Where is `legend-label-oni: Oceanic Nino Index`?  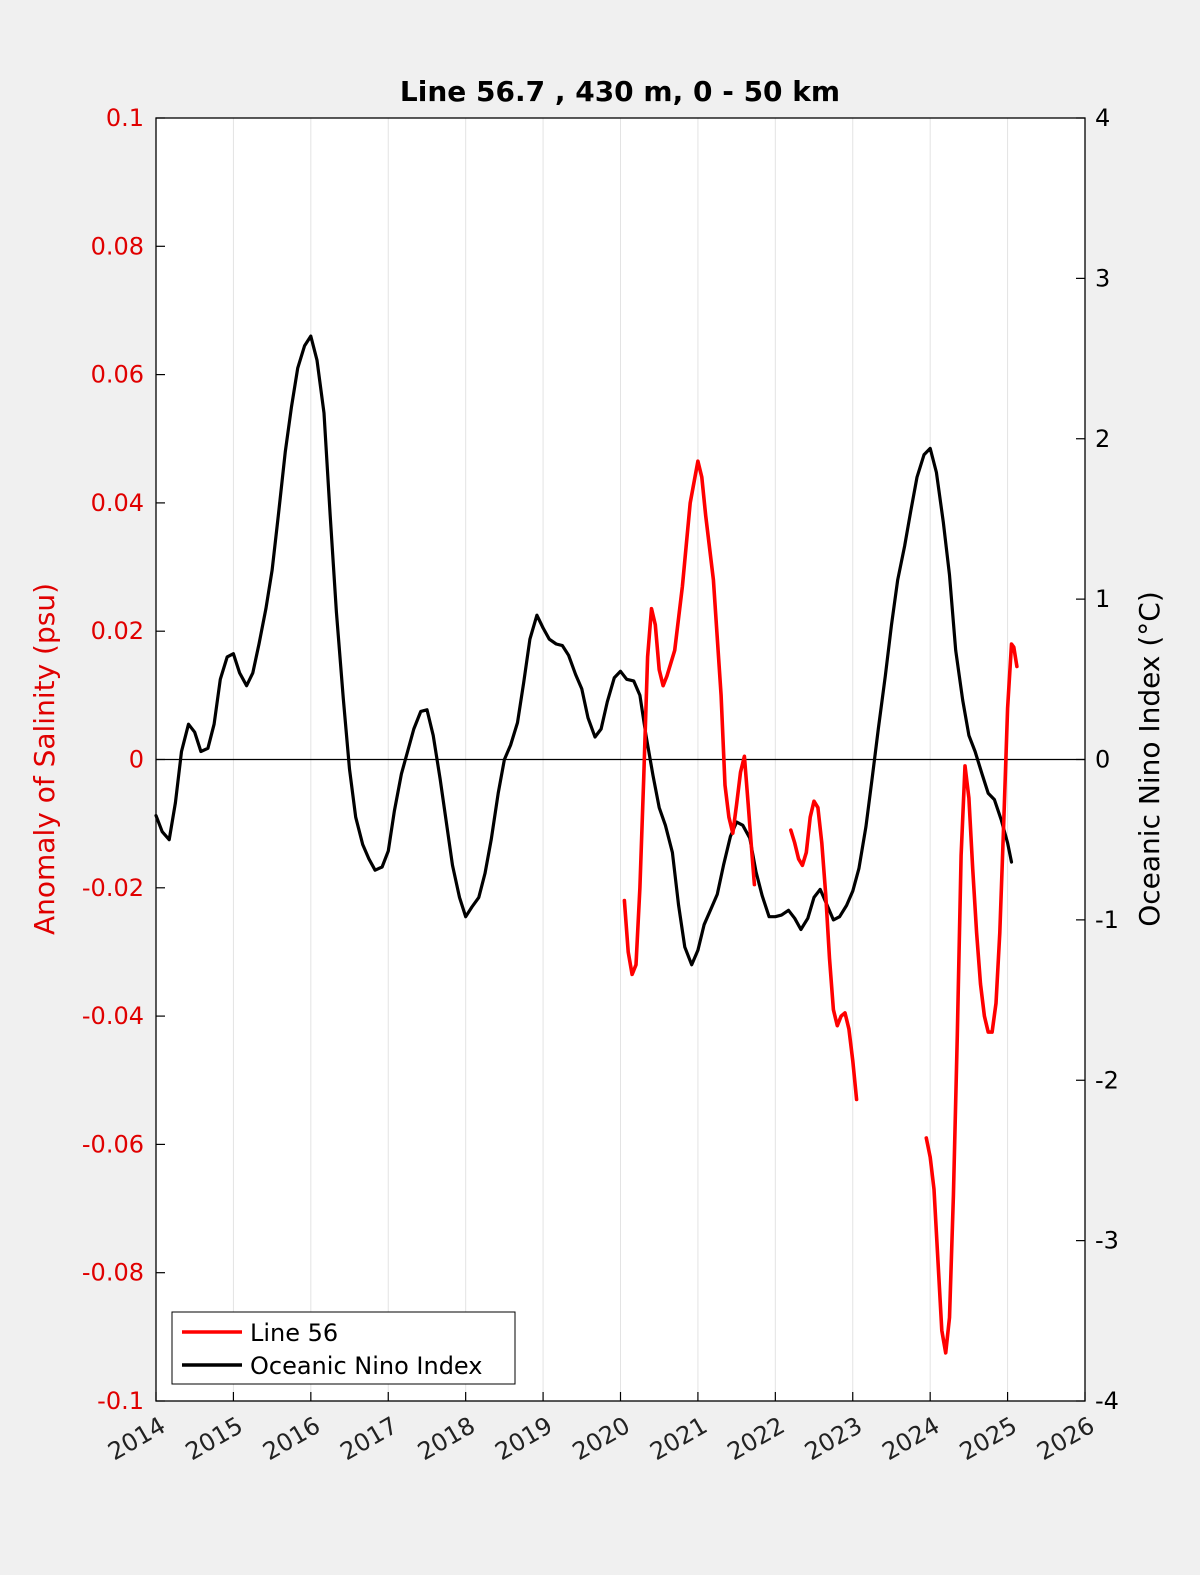 legend-label-oni: Oceanic Nino Index is located at coordinates (366, 1366).